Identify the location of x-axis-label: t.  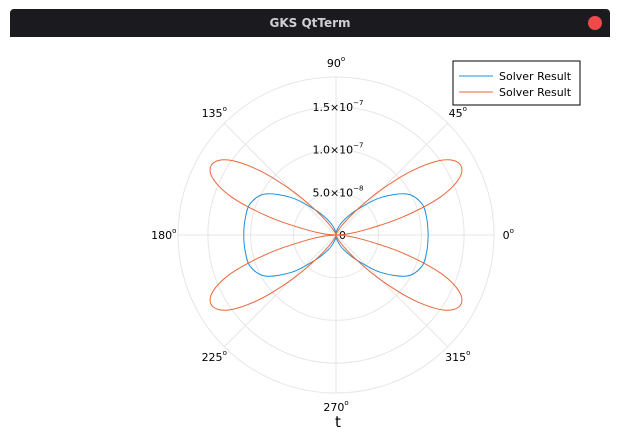
(338, 422).